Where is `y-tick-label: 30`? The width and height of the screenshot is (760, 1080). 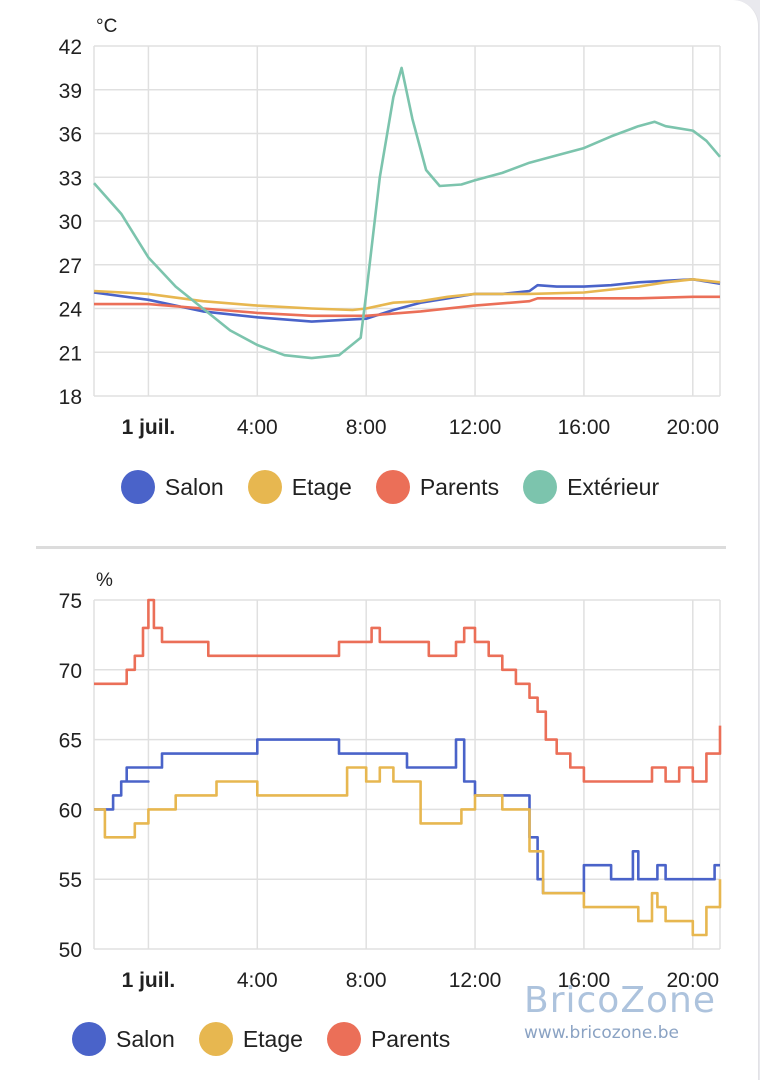
y-tick-label: 30 is located at coordinates (70, 222).